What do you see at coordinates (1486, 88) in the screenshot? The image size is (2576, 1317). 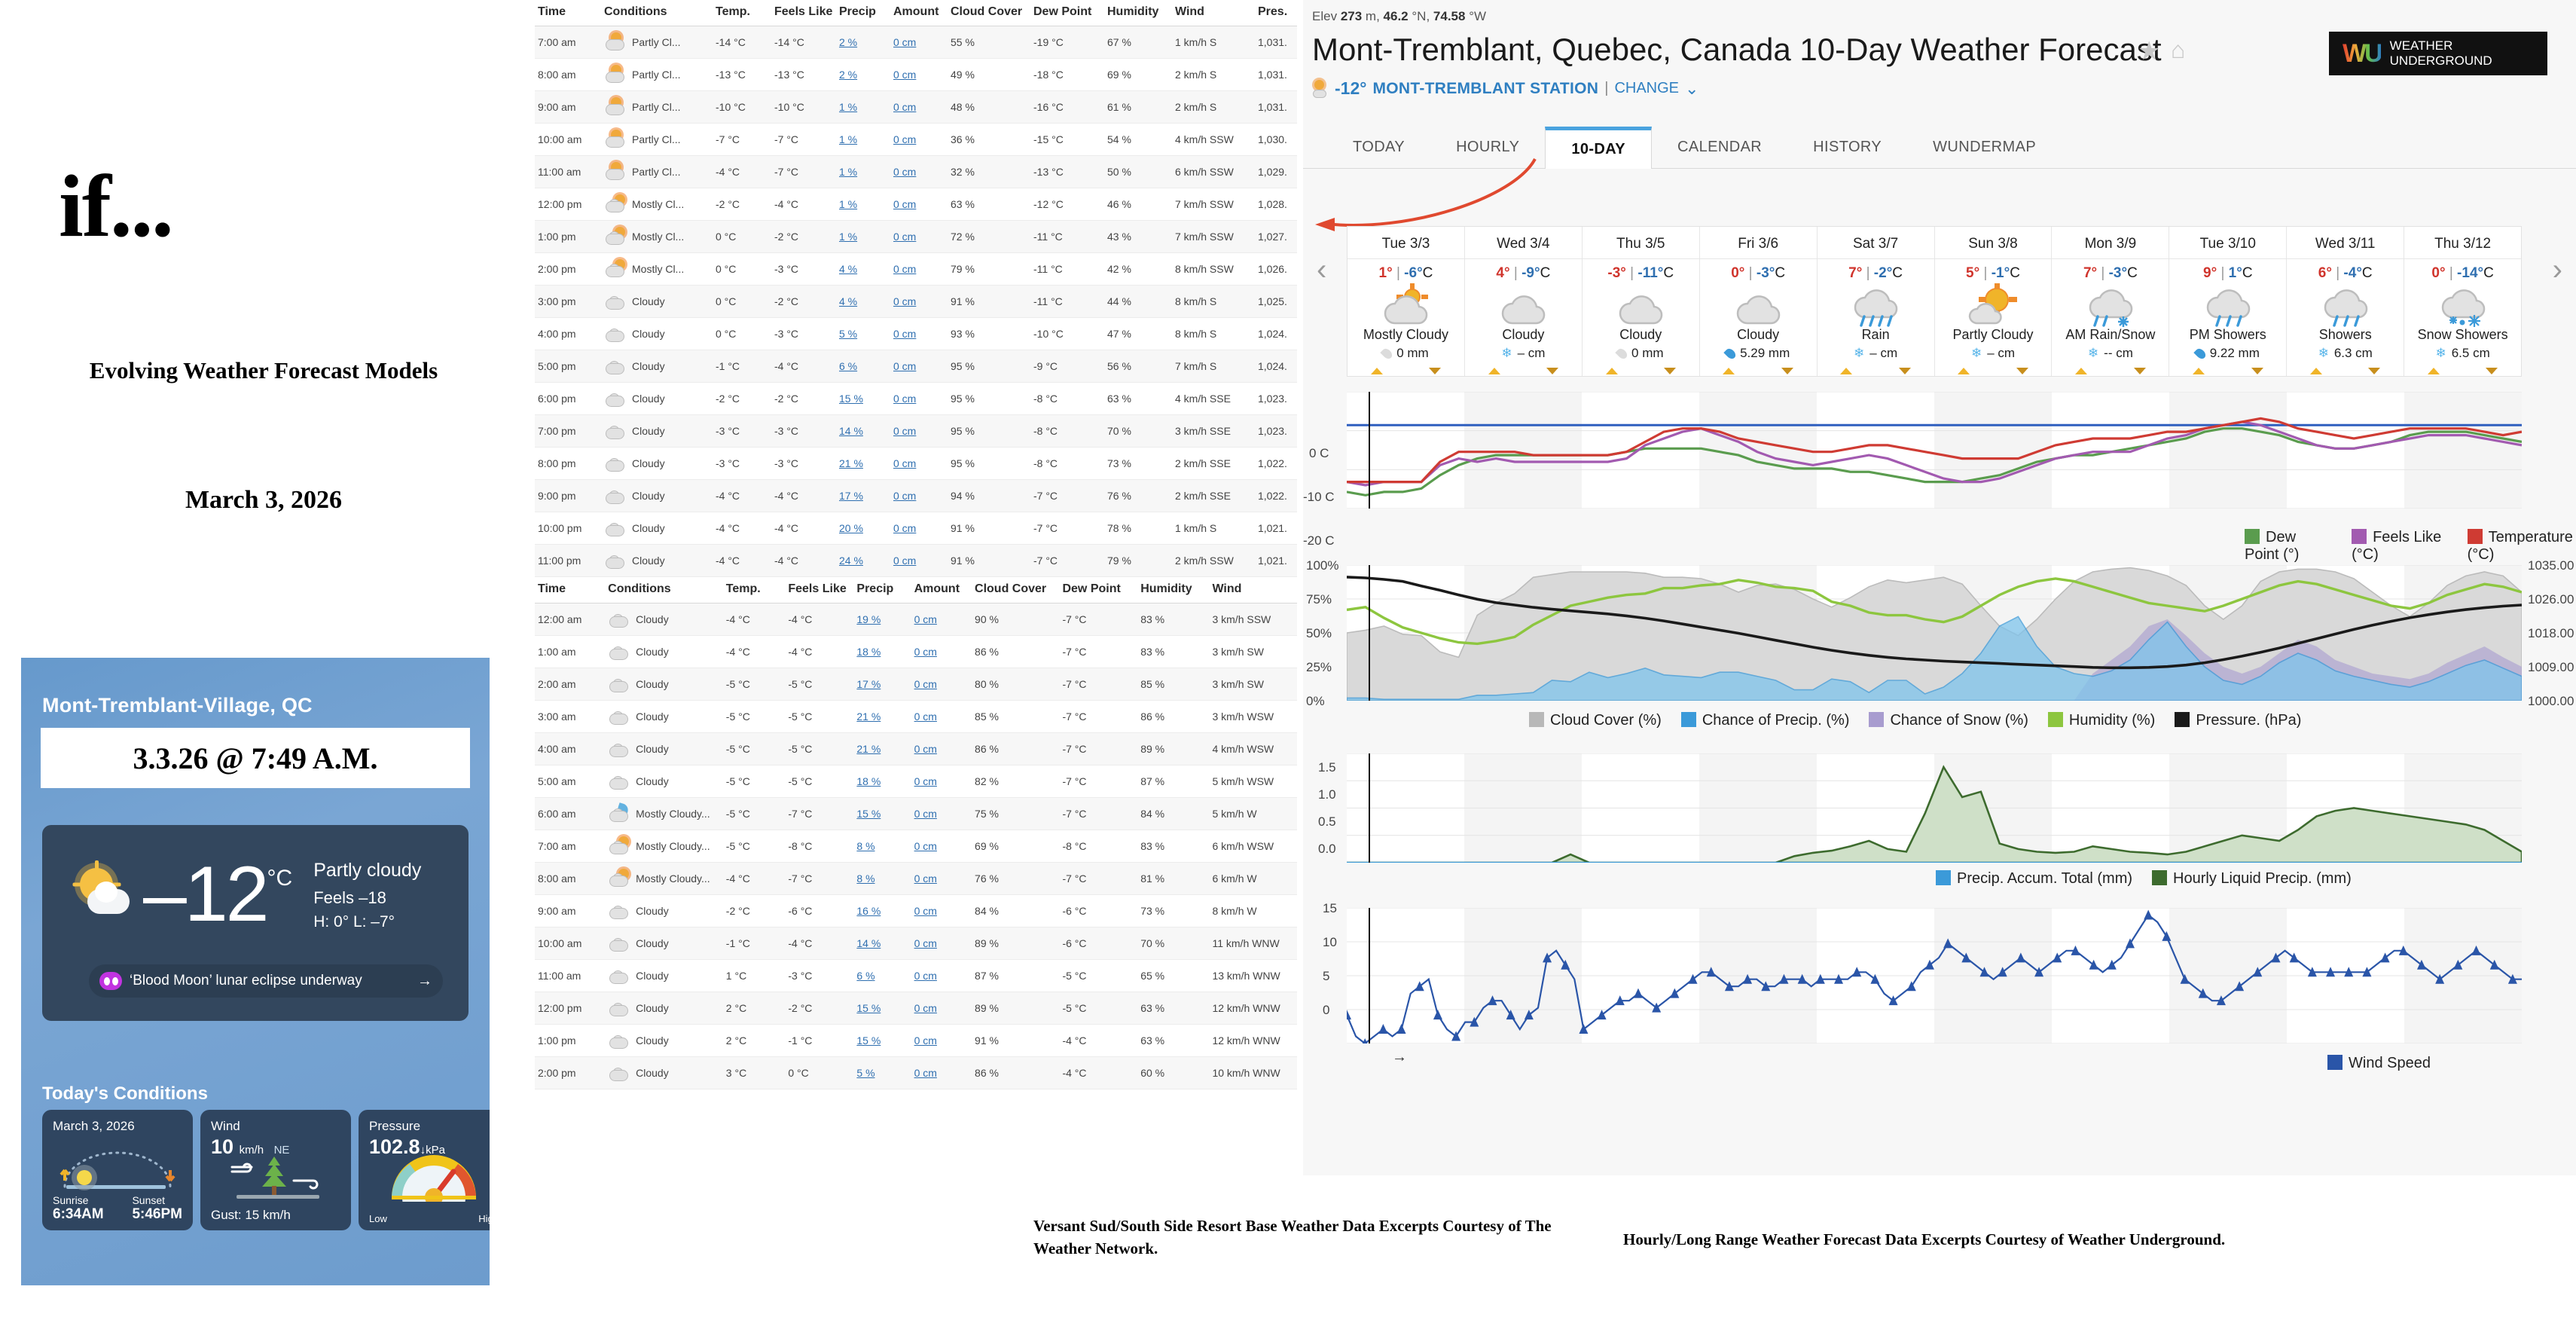 I see `station-name: MONT-TREMBLANT STATION` at bounding box center [1486, 88].